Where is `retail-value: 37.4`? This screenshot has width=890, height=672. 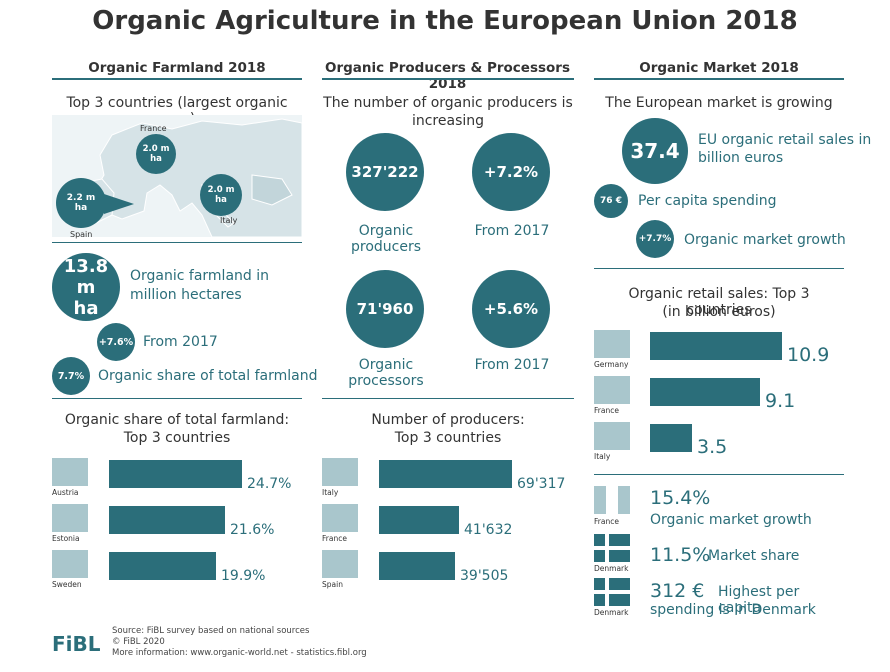
retail-value: 37.4 is located at coordinates (655, 151).